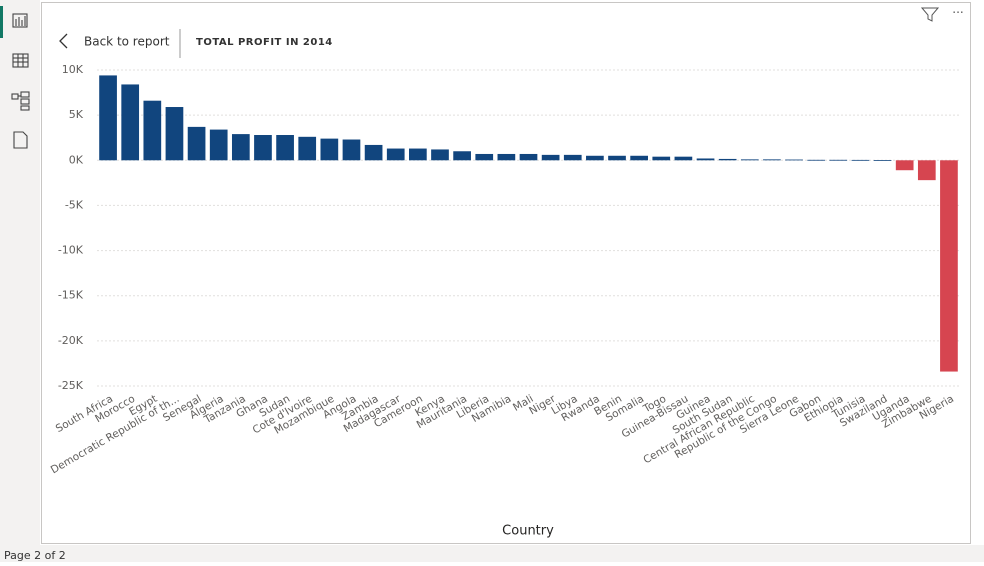  What do you see at coordinates (930, 14) in the screenshot?
I see `filter-icon` at bounding box center [930, 14].